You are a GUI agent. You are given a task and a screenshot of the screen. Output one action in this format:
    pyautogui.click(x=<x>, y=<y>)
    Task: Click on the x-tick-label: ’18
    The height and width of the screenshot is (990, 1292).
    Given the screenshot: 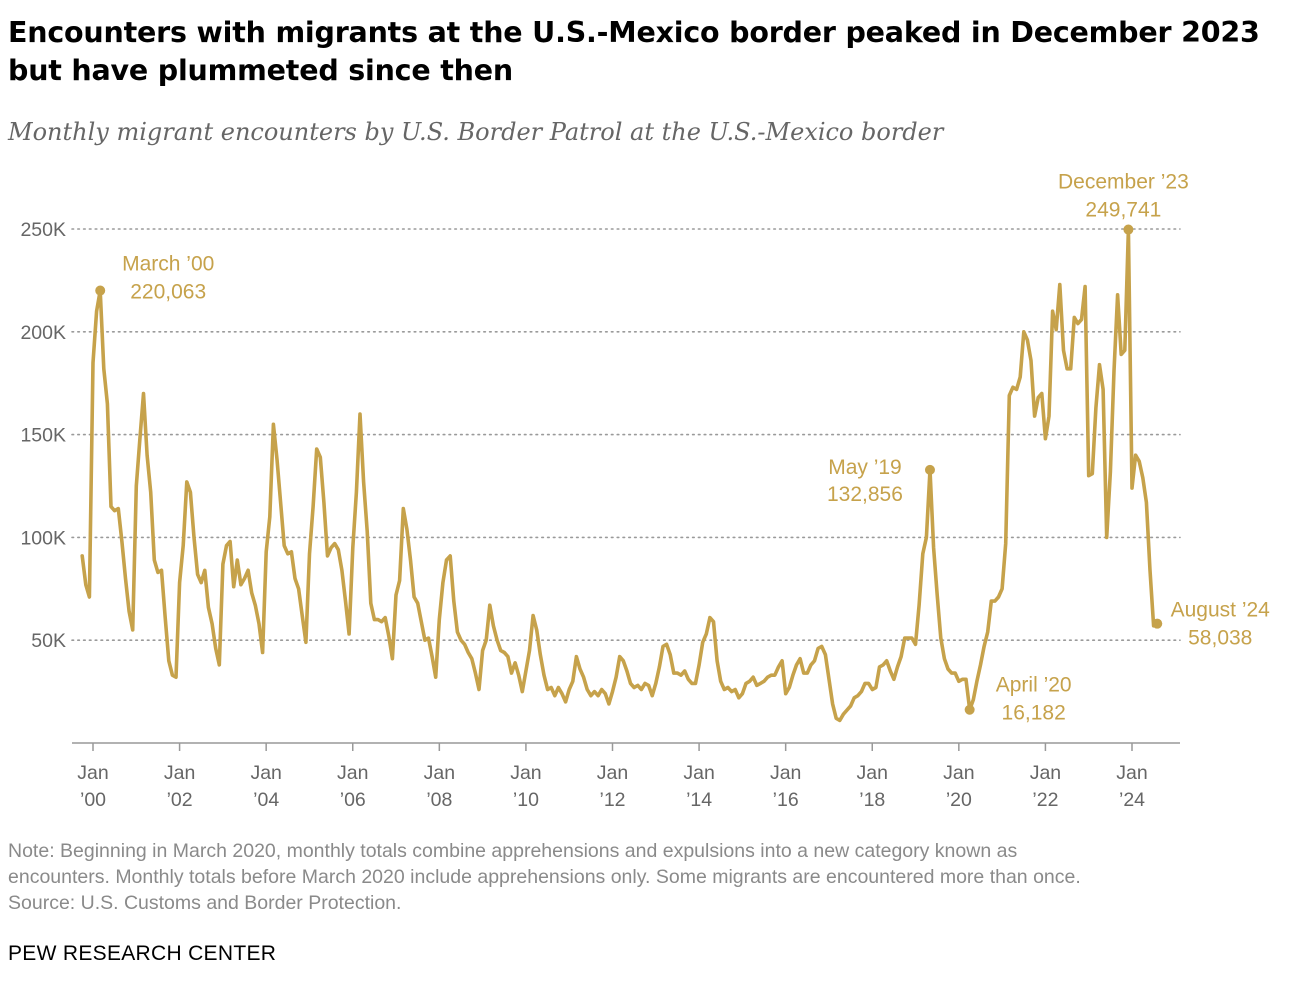 What is the action you would take?
    pyautogui.click(x=872, y=800)
    